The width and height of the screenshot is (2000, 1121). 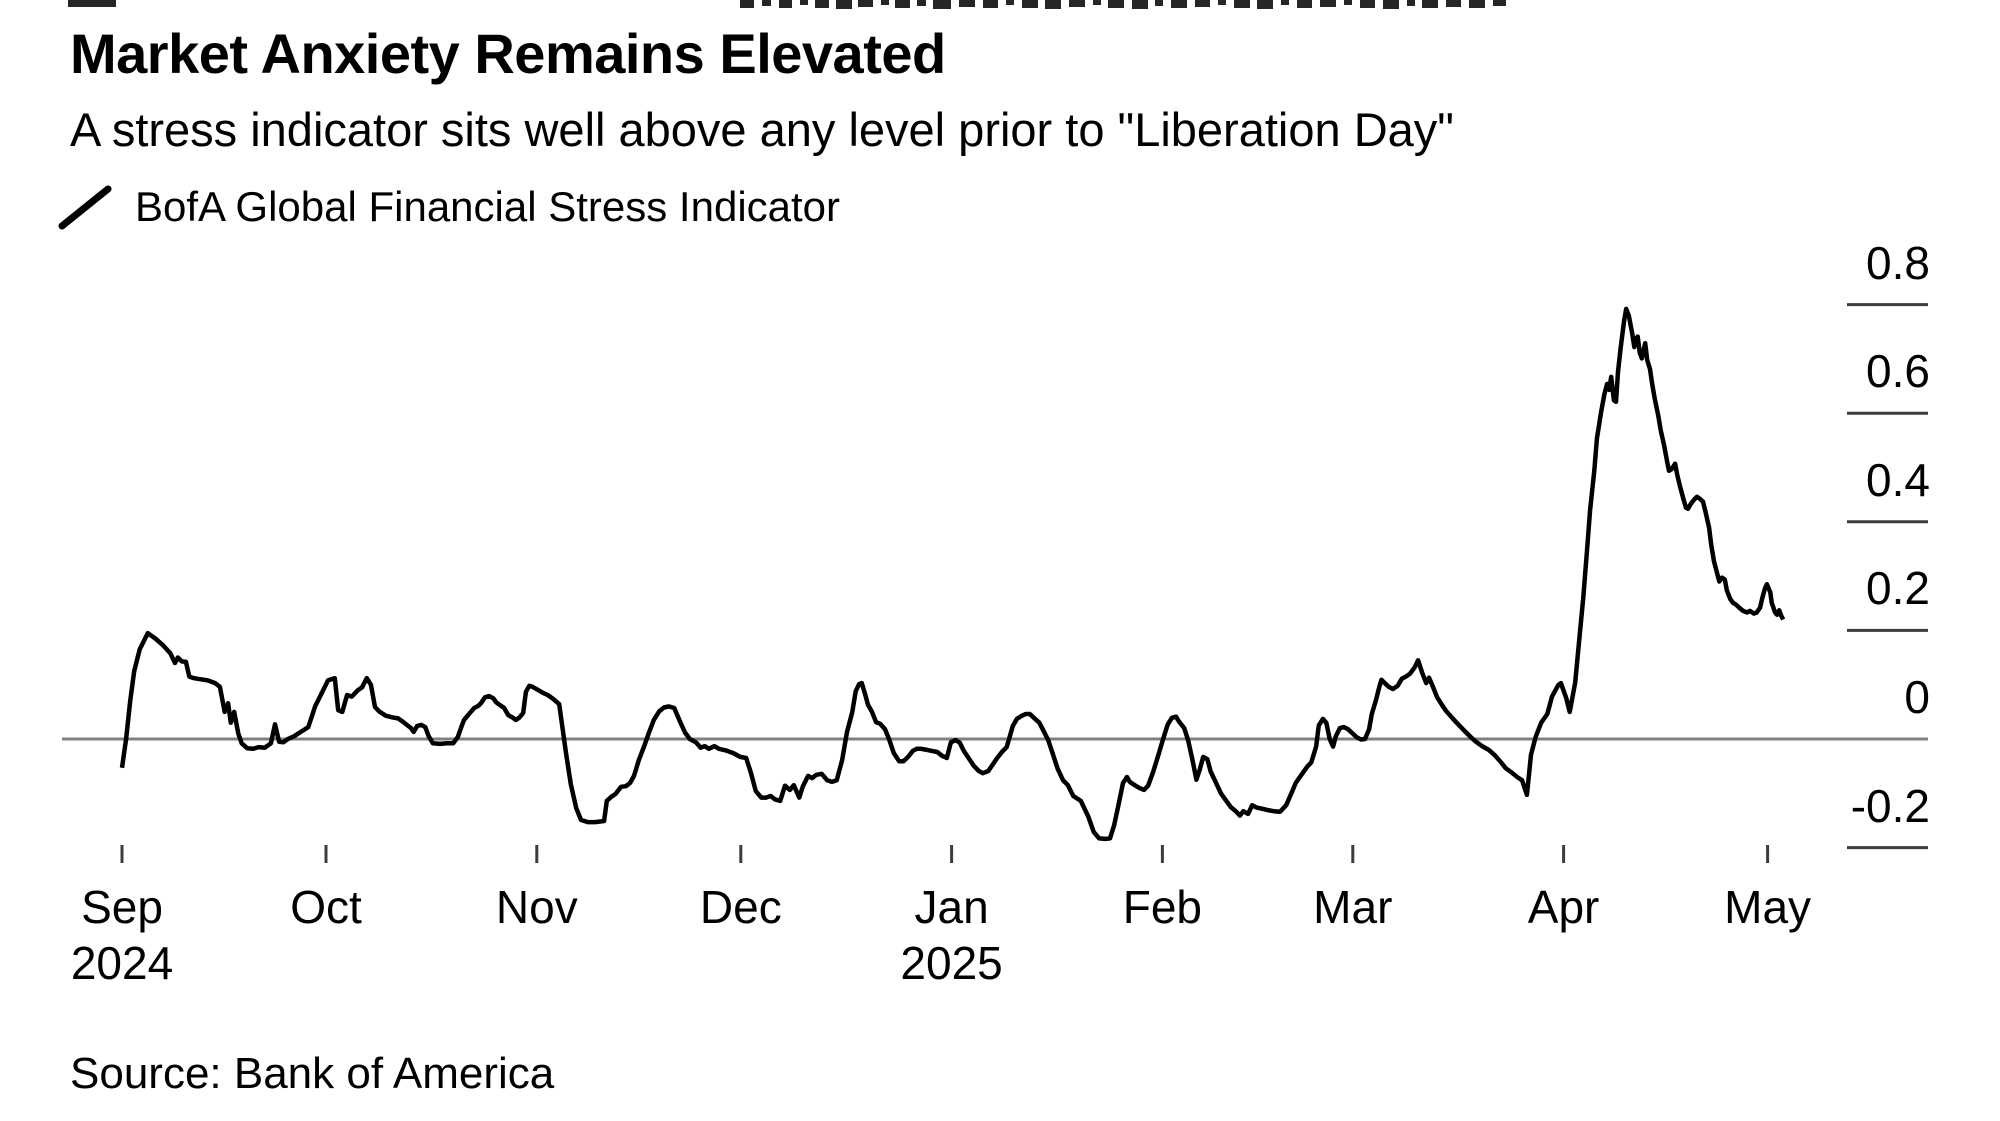 What do you see at coordinates (1898, 371) in the screenshot?
I see `y-axis-label: 0.6` at bounding box center [1898, 371].